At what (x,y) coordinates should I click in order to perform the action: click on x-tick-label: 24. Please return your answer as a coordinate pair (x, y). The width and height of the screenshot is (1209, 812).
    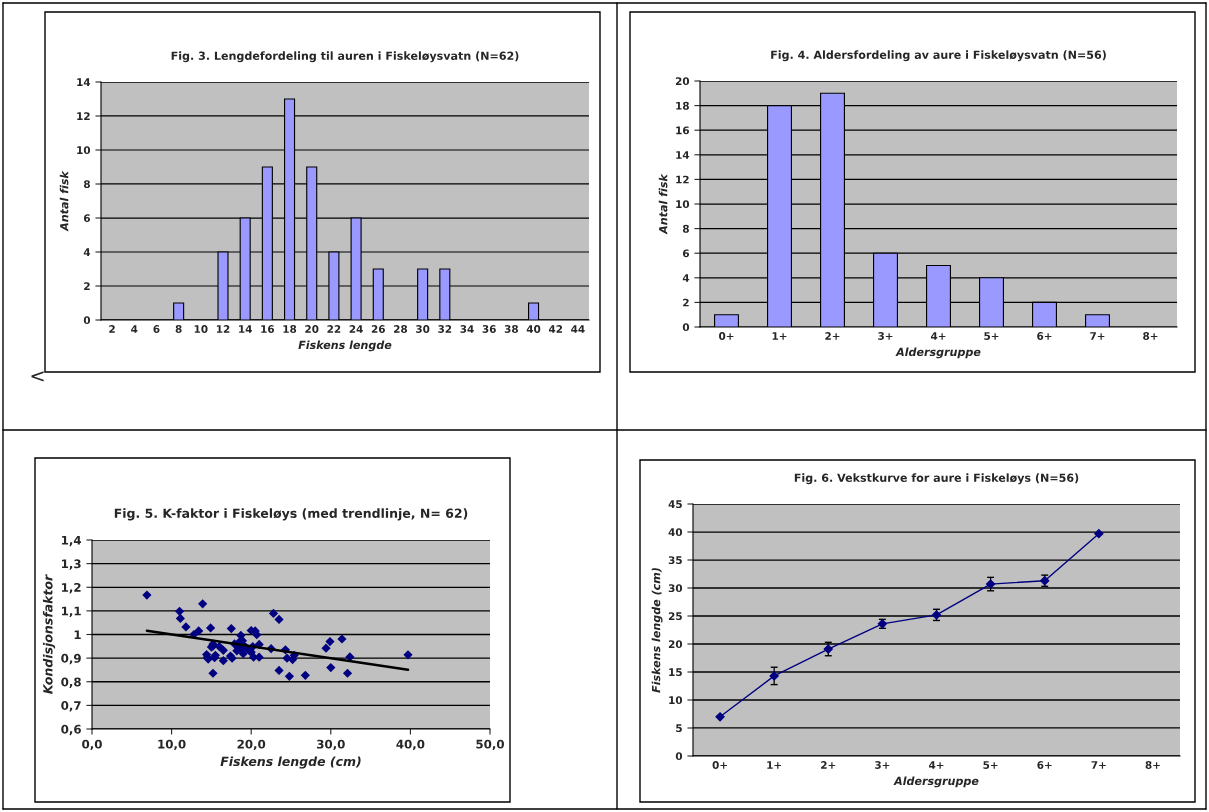
    Looking at the image, I should click on (356, 329).